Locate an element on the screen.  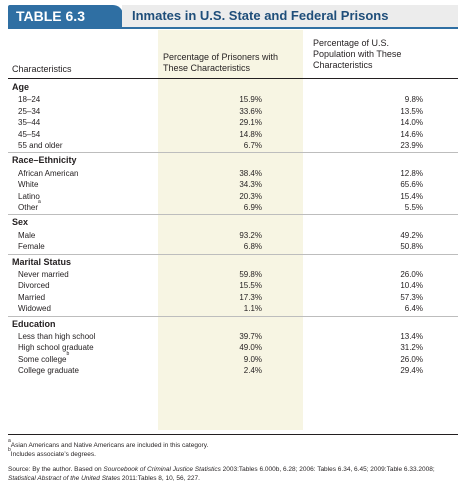
row-label-text: College graduate is located at coordinates (48, 371).